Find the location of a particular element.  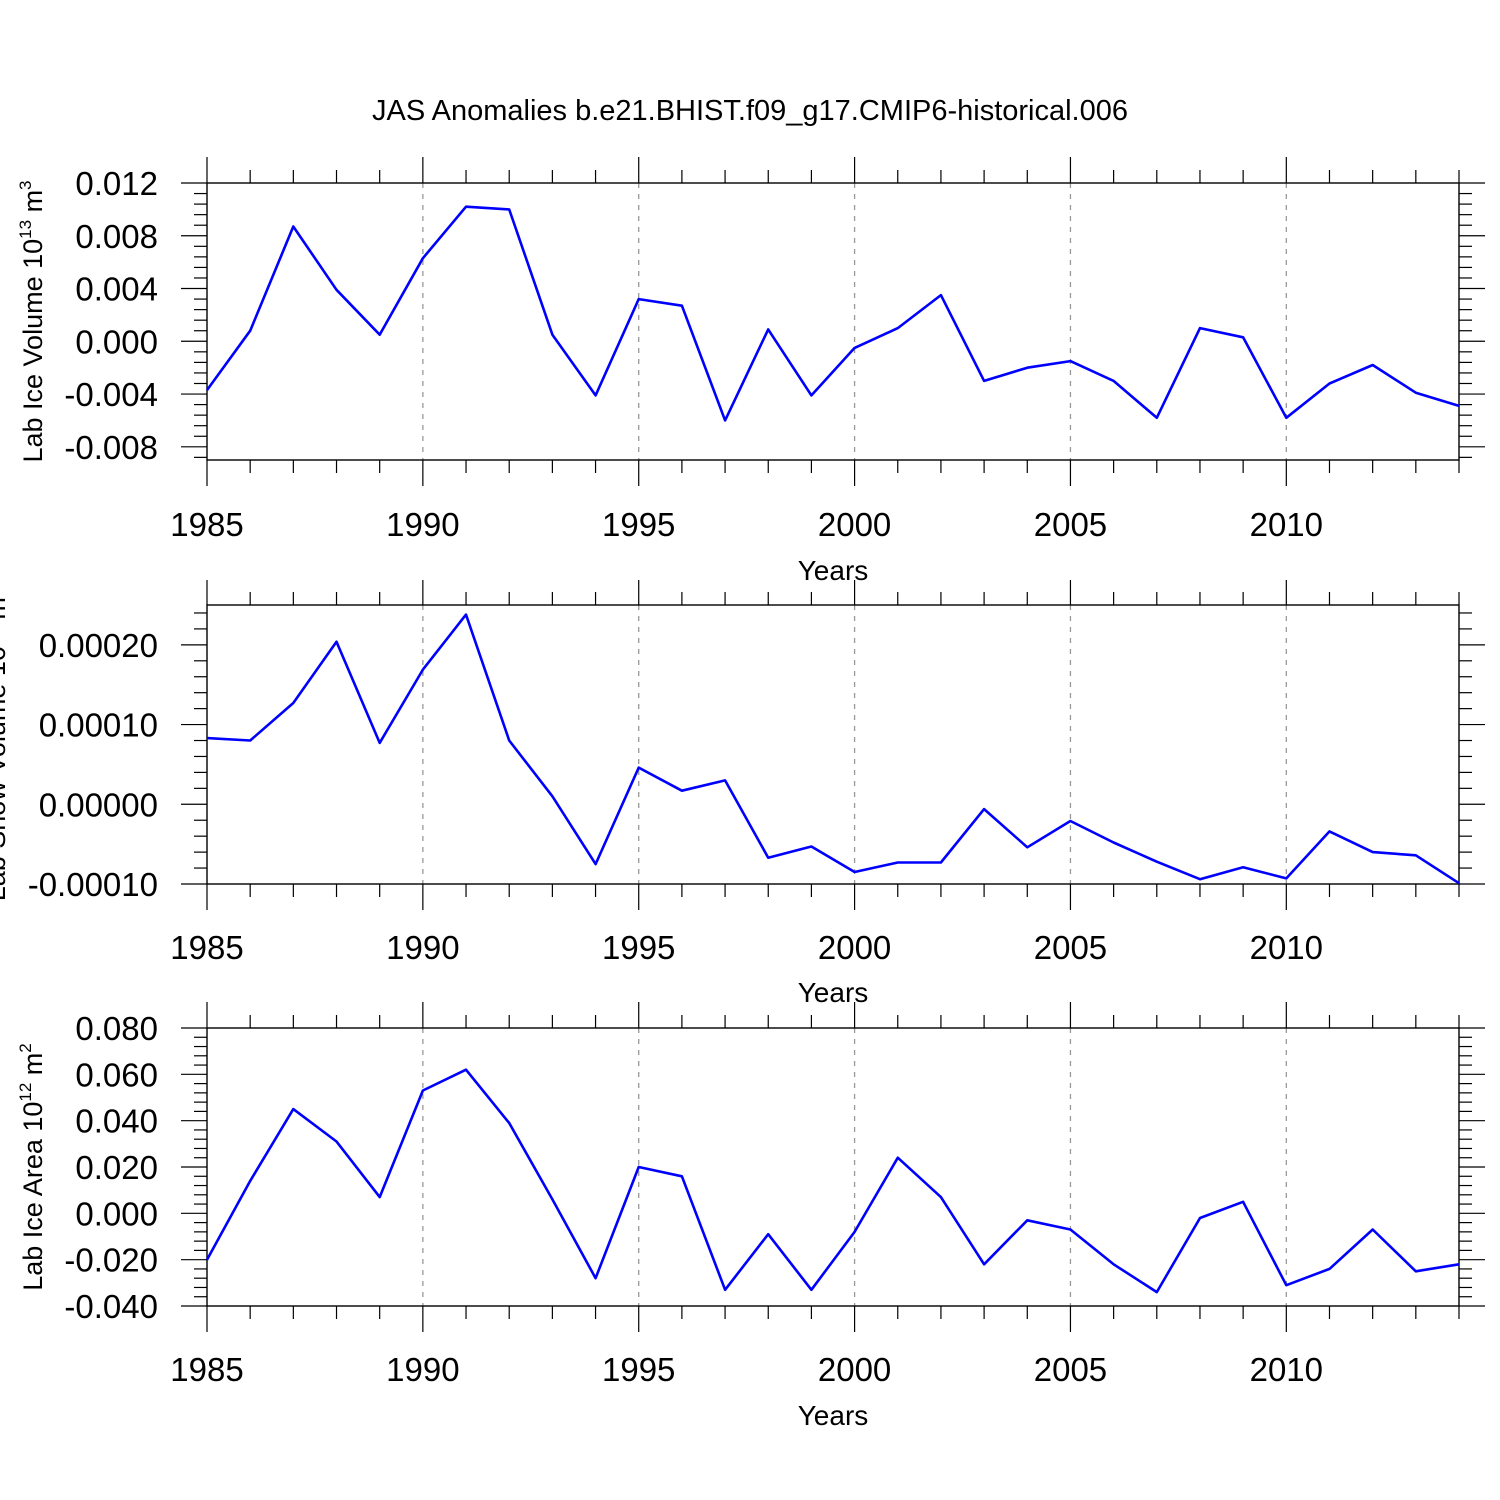

y-tick-label: -0.040 is located at coordinates (111, 1306).